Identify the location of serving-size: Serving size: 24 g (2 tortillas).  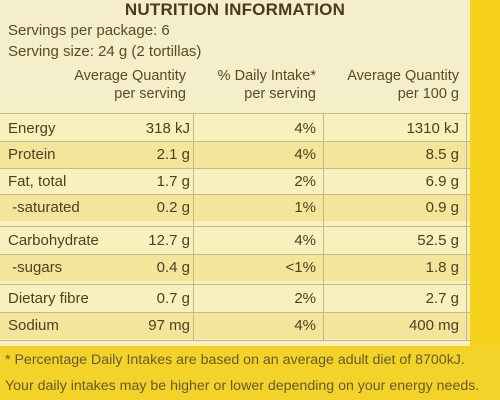
(105, 51).